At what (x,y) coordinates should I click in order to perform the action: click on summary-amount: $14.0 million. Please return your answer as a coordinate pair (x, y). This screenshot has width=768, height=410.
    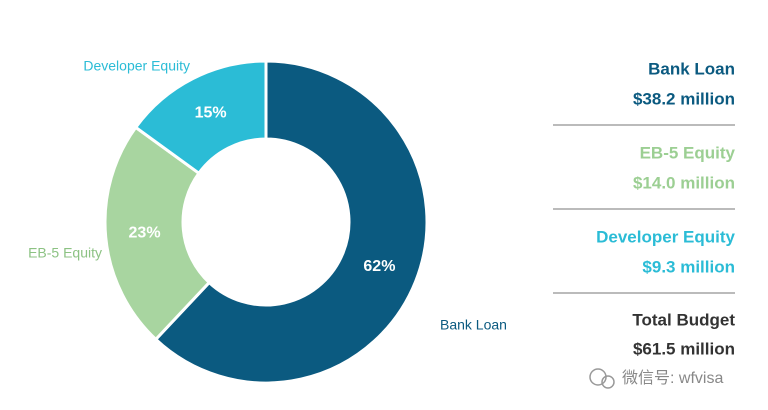
    Looking at the image, I should click on (684, 182).